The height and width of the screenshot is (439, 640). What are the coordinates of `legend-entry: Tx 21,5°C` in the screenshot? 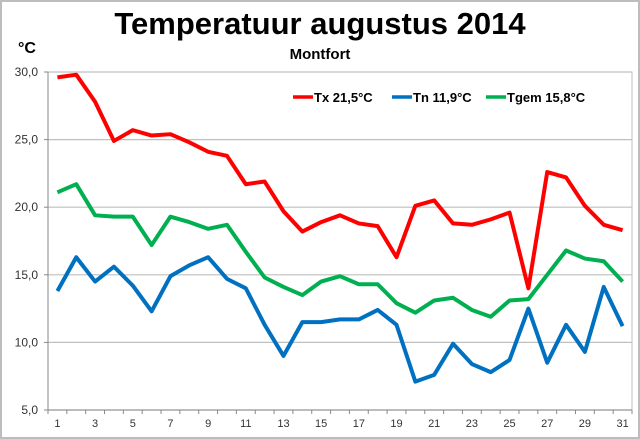 It's located at (343, 97).